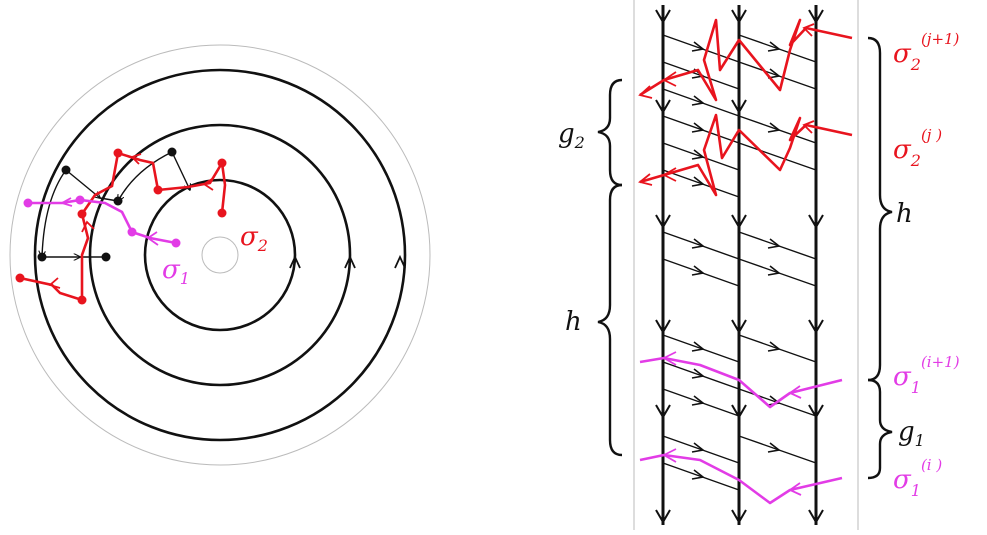 This screenshot has height=535, width=987. I want to click on sigma1-path, so click(102, 221).